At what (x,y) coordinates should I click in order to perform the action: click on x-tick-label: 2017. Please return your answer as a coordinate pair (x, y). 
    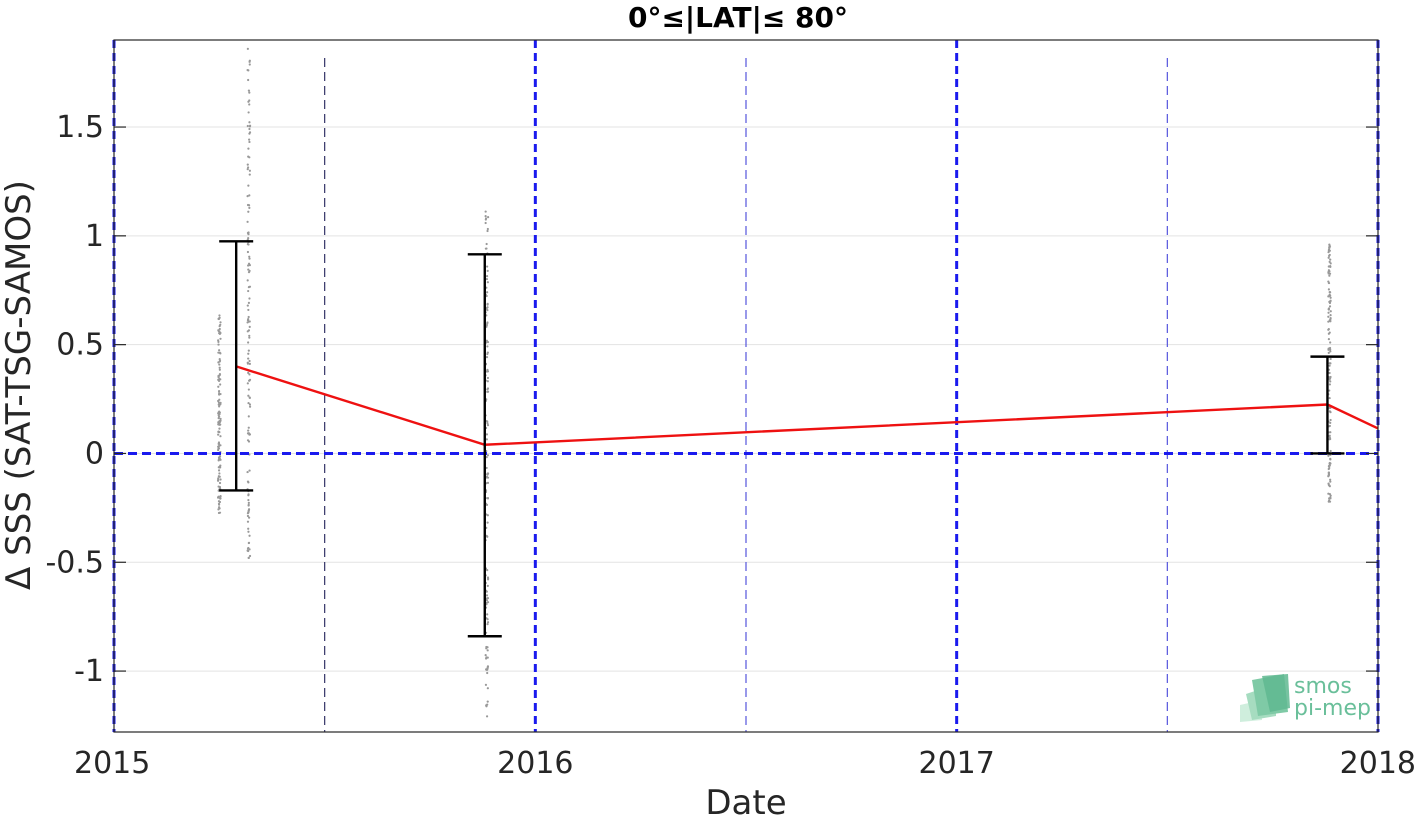
    Looking at the image, I should click on (956, 763).